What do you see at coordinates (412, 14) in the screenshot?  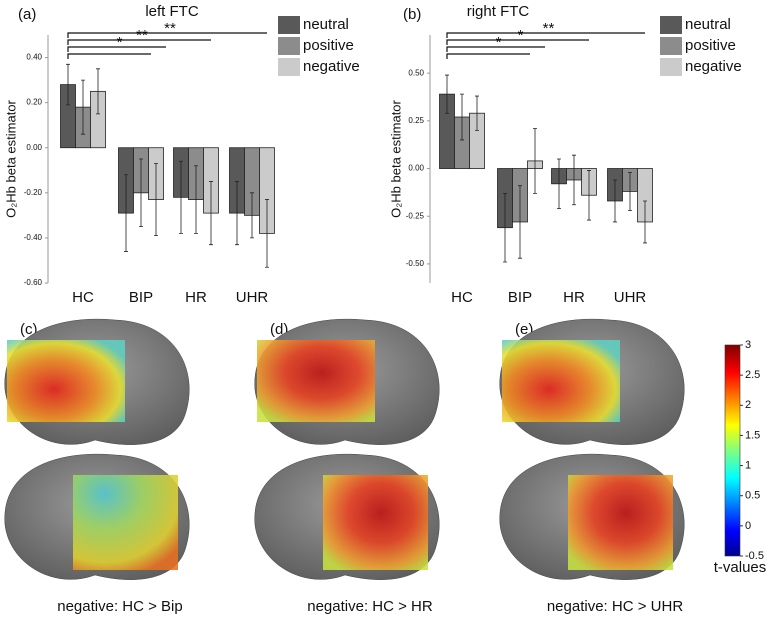 I see `panel-label: (b)` at bounding box center [412, 14].